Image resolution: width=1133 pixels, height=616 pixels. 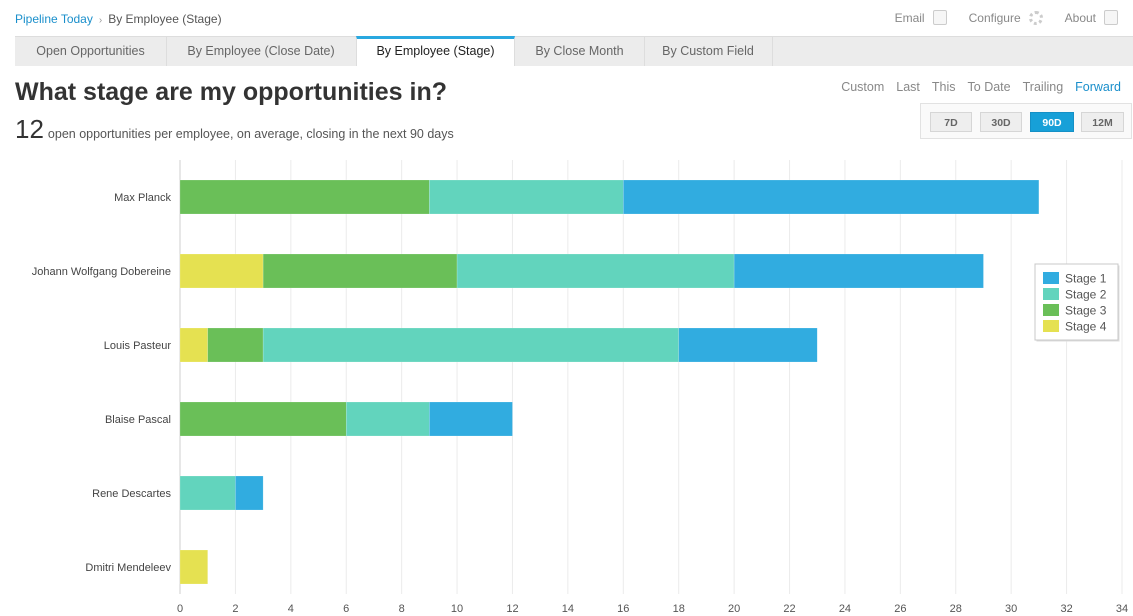 I want to click on x-tick-label: 24, so click(x=845, y=609).